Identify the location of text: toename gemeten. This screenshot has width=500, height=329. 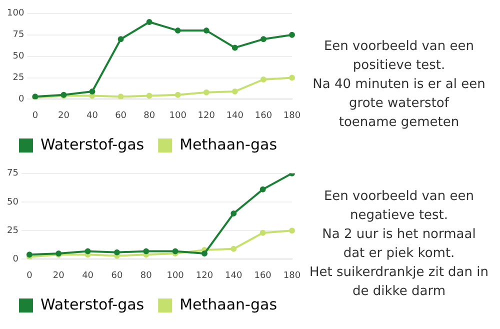
(399, 123).